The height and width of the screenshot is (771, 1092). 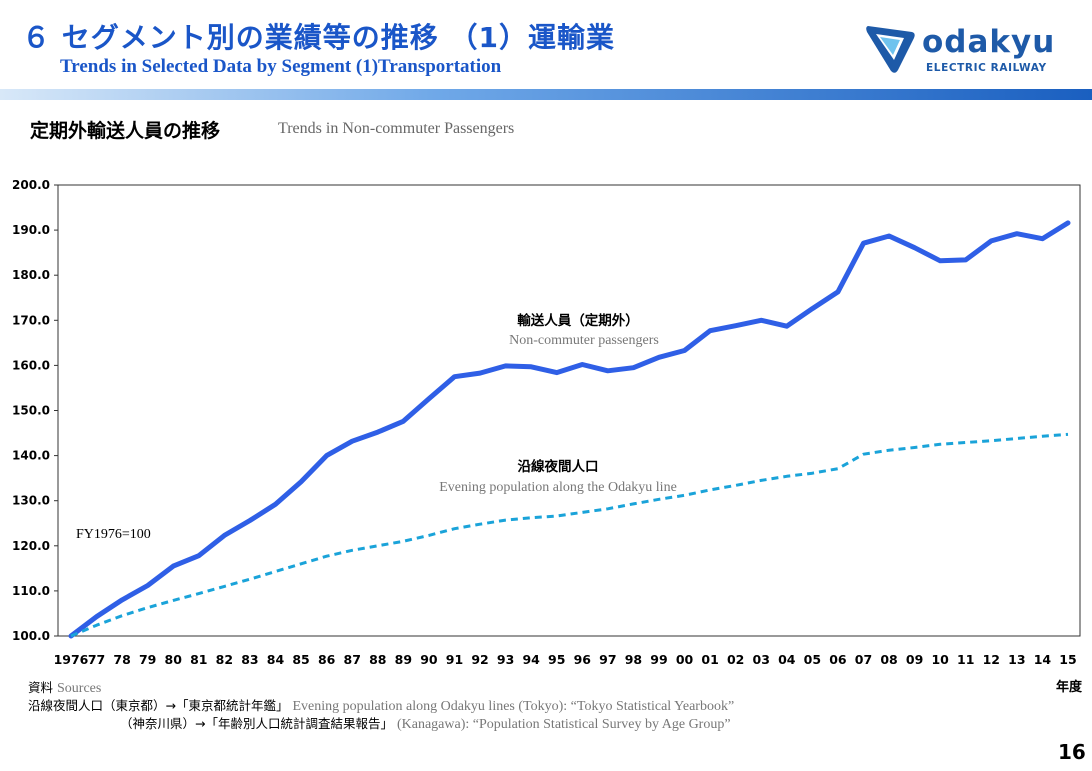 I want to click on y-tick-label: 140.0, so click(x=31, y=456).